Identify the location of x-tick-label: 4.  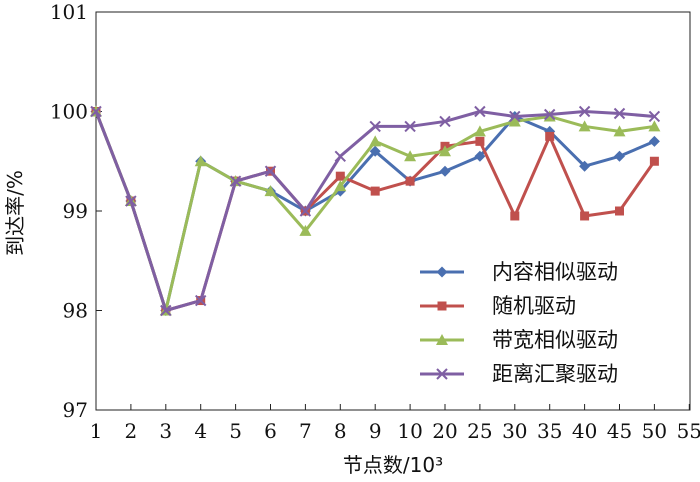
(200, 431).